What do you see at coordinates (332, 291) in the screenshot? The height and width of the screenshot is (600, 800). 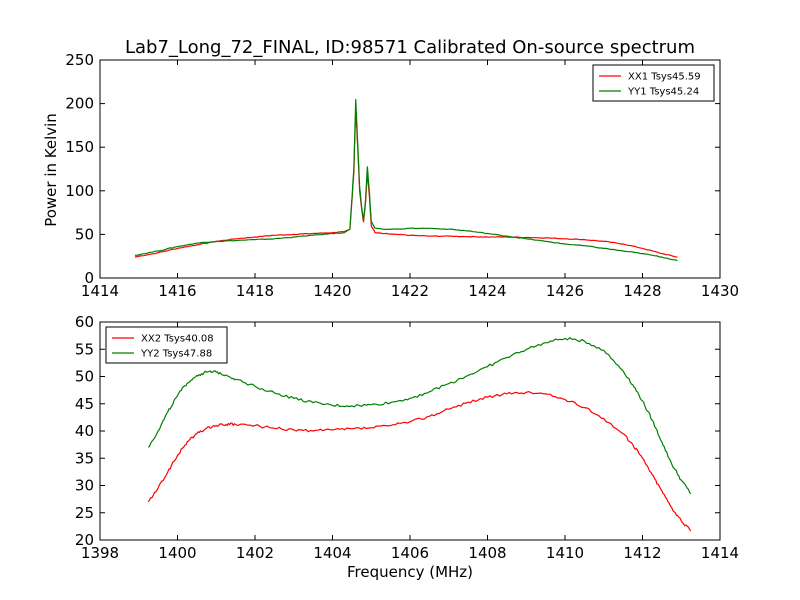 I see `x-tick-label: 1420` at bounding box center [332, 291].